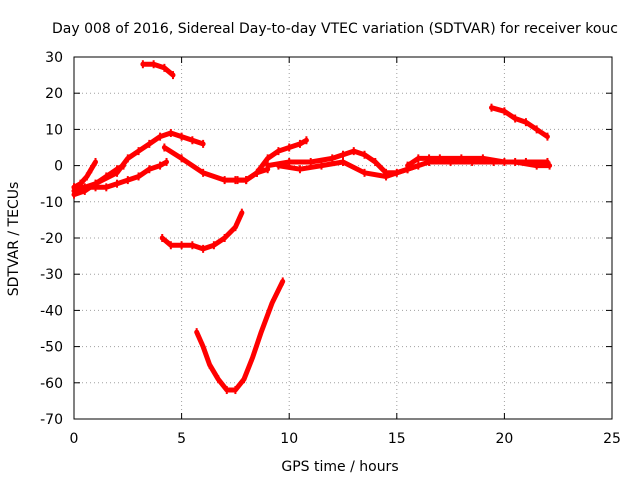  What do you see at coordinates (289, 439) in the screenshot?
I see `x-tick-label: 10` at bounding box center [289, 439].